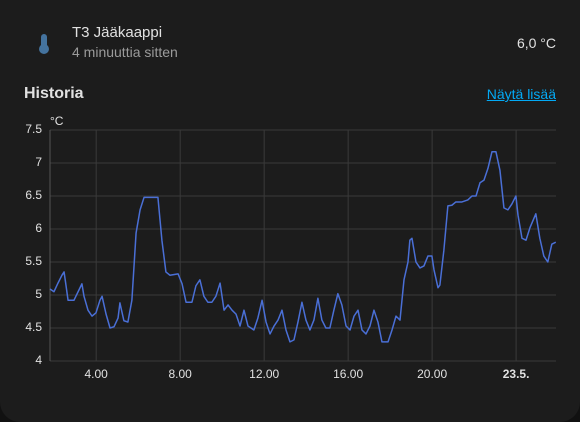 The width and height of the screenshot is (580, 422). I want to click on x-tick-label: 23.5., so click(516, 374).